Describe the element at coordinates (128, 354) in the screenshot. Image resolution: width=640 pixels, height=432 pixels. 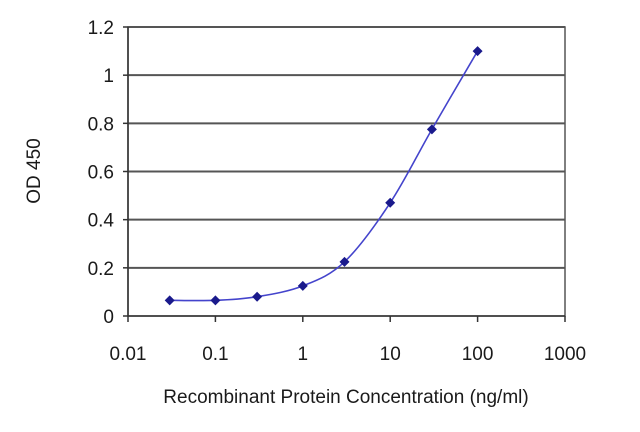
I see `x-tick-label-0: 0.01` at that location.